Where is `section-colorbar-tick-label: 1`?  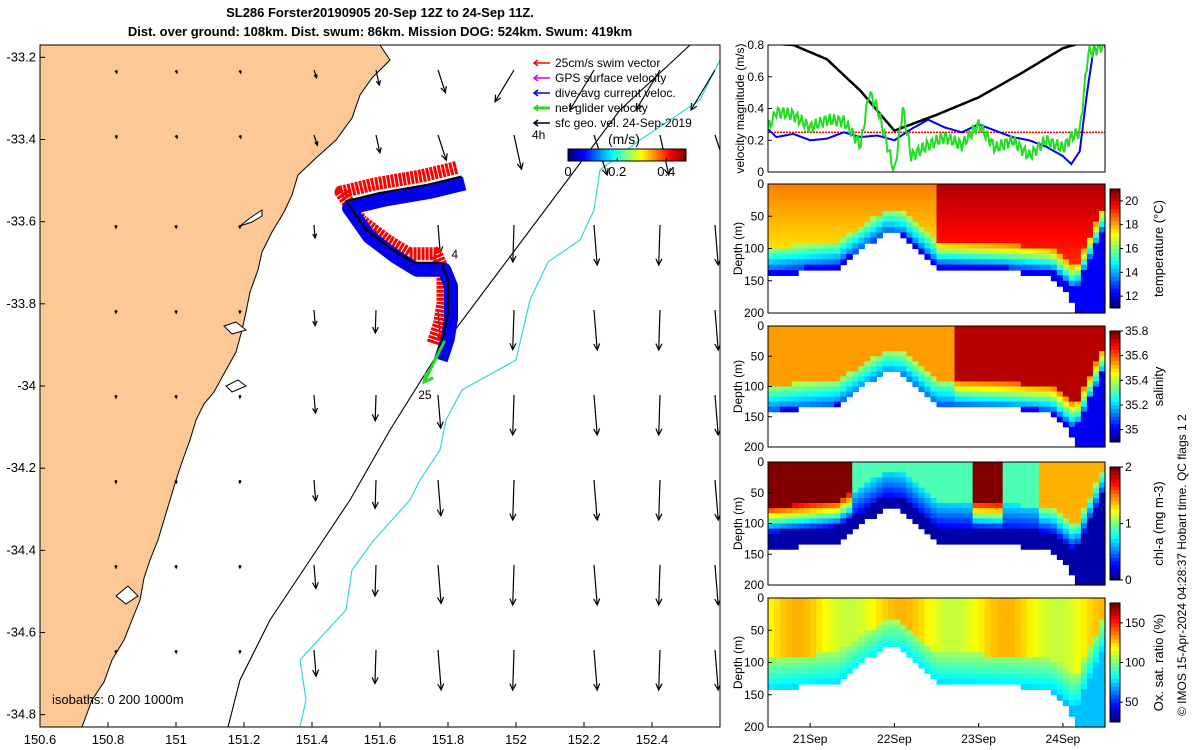
section-colorbar-tick-label: 1 is located at coordinates (1128, 524).